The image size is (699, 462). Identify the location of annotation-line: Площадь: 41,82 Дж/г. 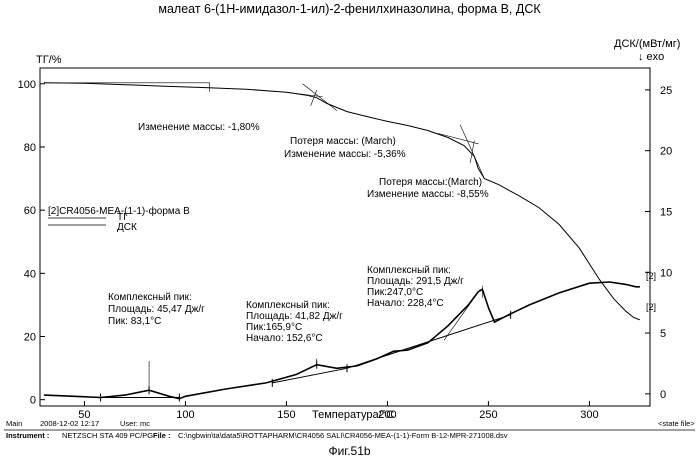
(294, 316).